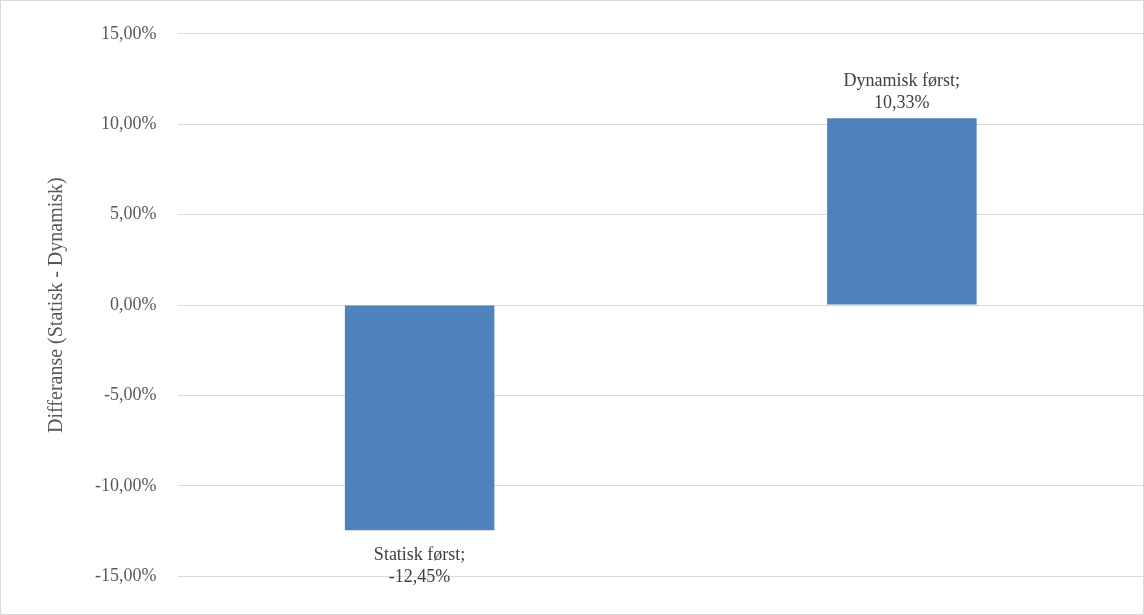 This screenshot has height=615, width=1144. I want to click on y-axis-title: Differanse (Statisk - Dynamisk), so click(56, 305).